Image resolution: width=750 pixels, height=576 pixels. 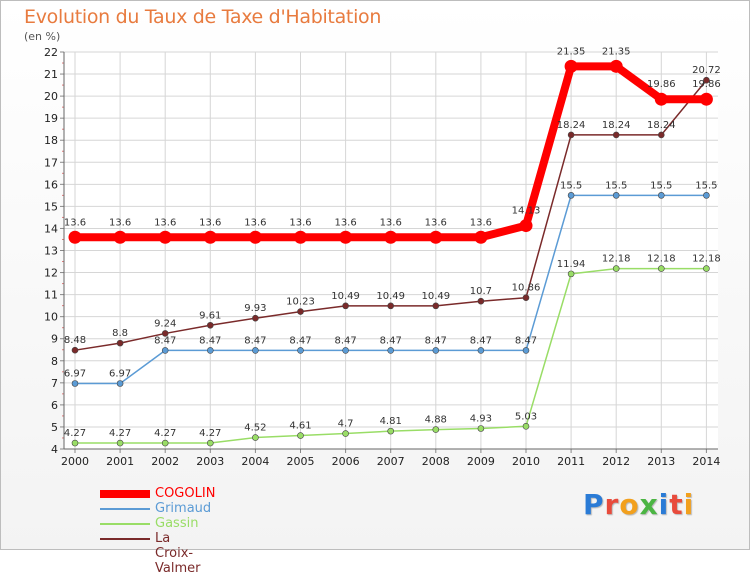 What do you see at coordinates (661, 461) in the screenshot?
I see `x-tick-label: 2013` at bounding box center [661, 461].